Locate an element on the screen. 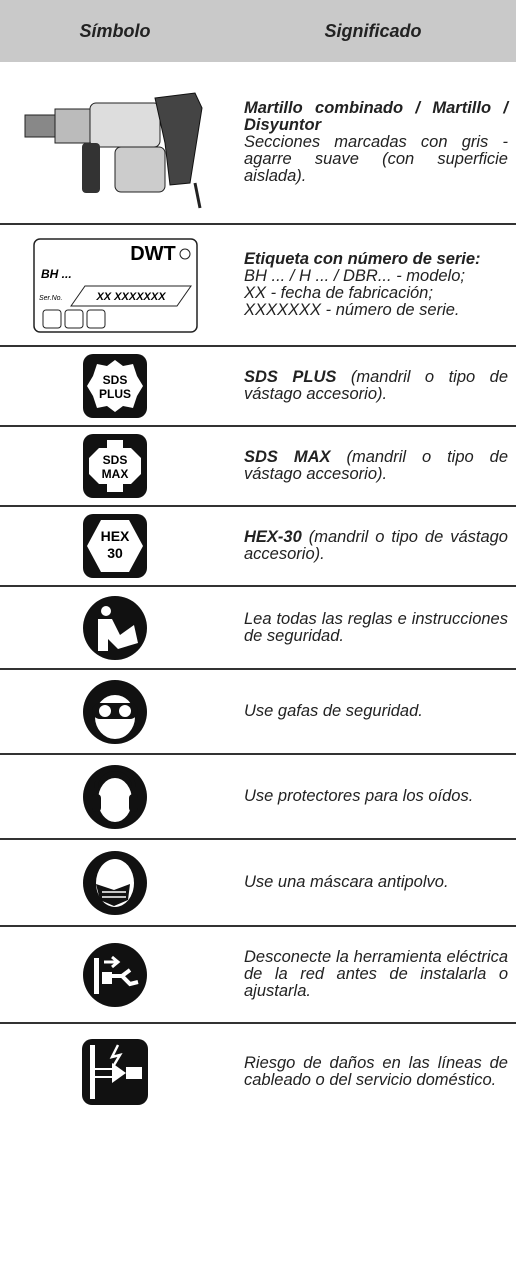  meaning-text: Use una máscara antipolvo. is located at coordinates (346, 882).